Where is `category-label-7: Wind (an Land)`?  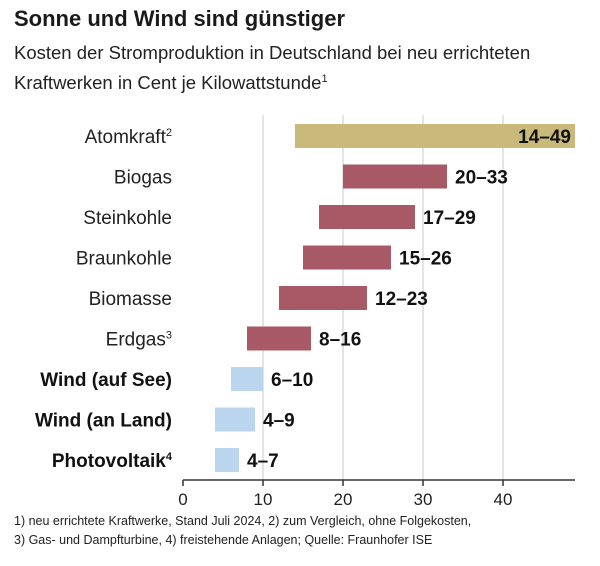
category-label-7: Wind (an Land) is located at coordinates (103, 421).